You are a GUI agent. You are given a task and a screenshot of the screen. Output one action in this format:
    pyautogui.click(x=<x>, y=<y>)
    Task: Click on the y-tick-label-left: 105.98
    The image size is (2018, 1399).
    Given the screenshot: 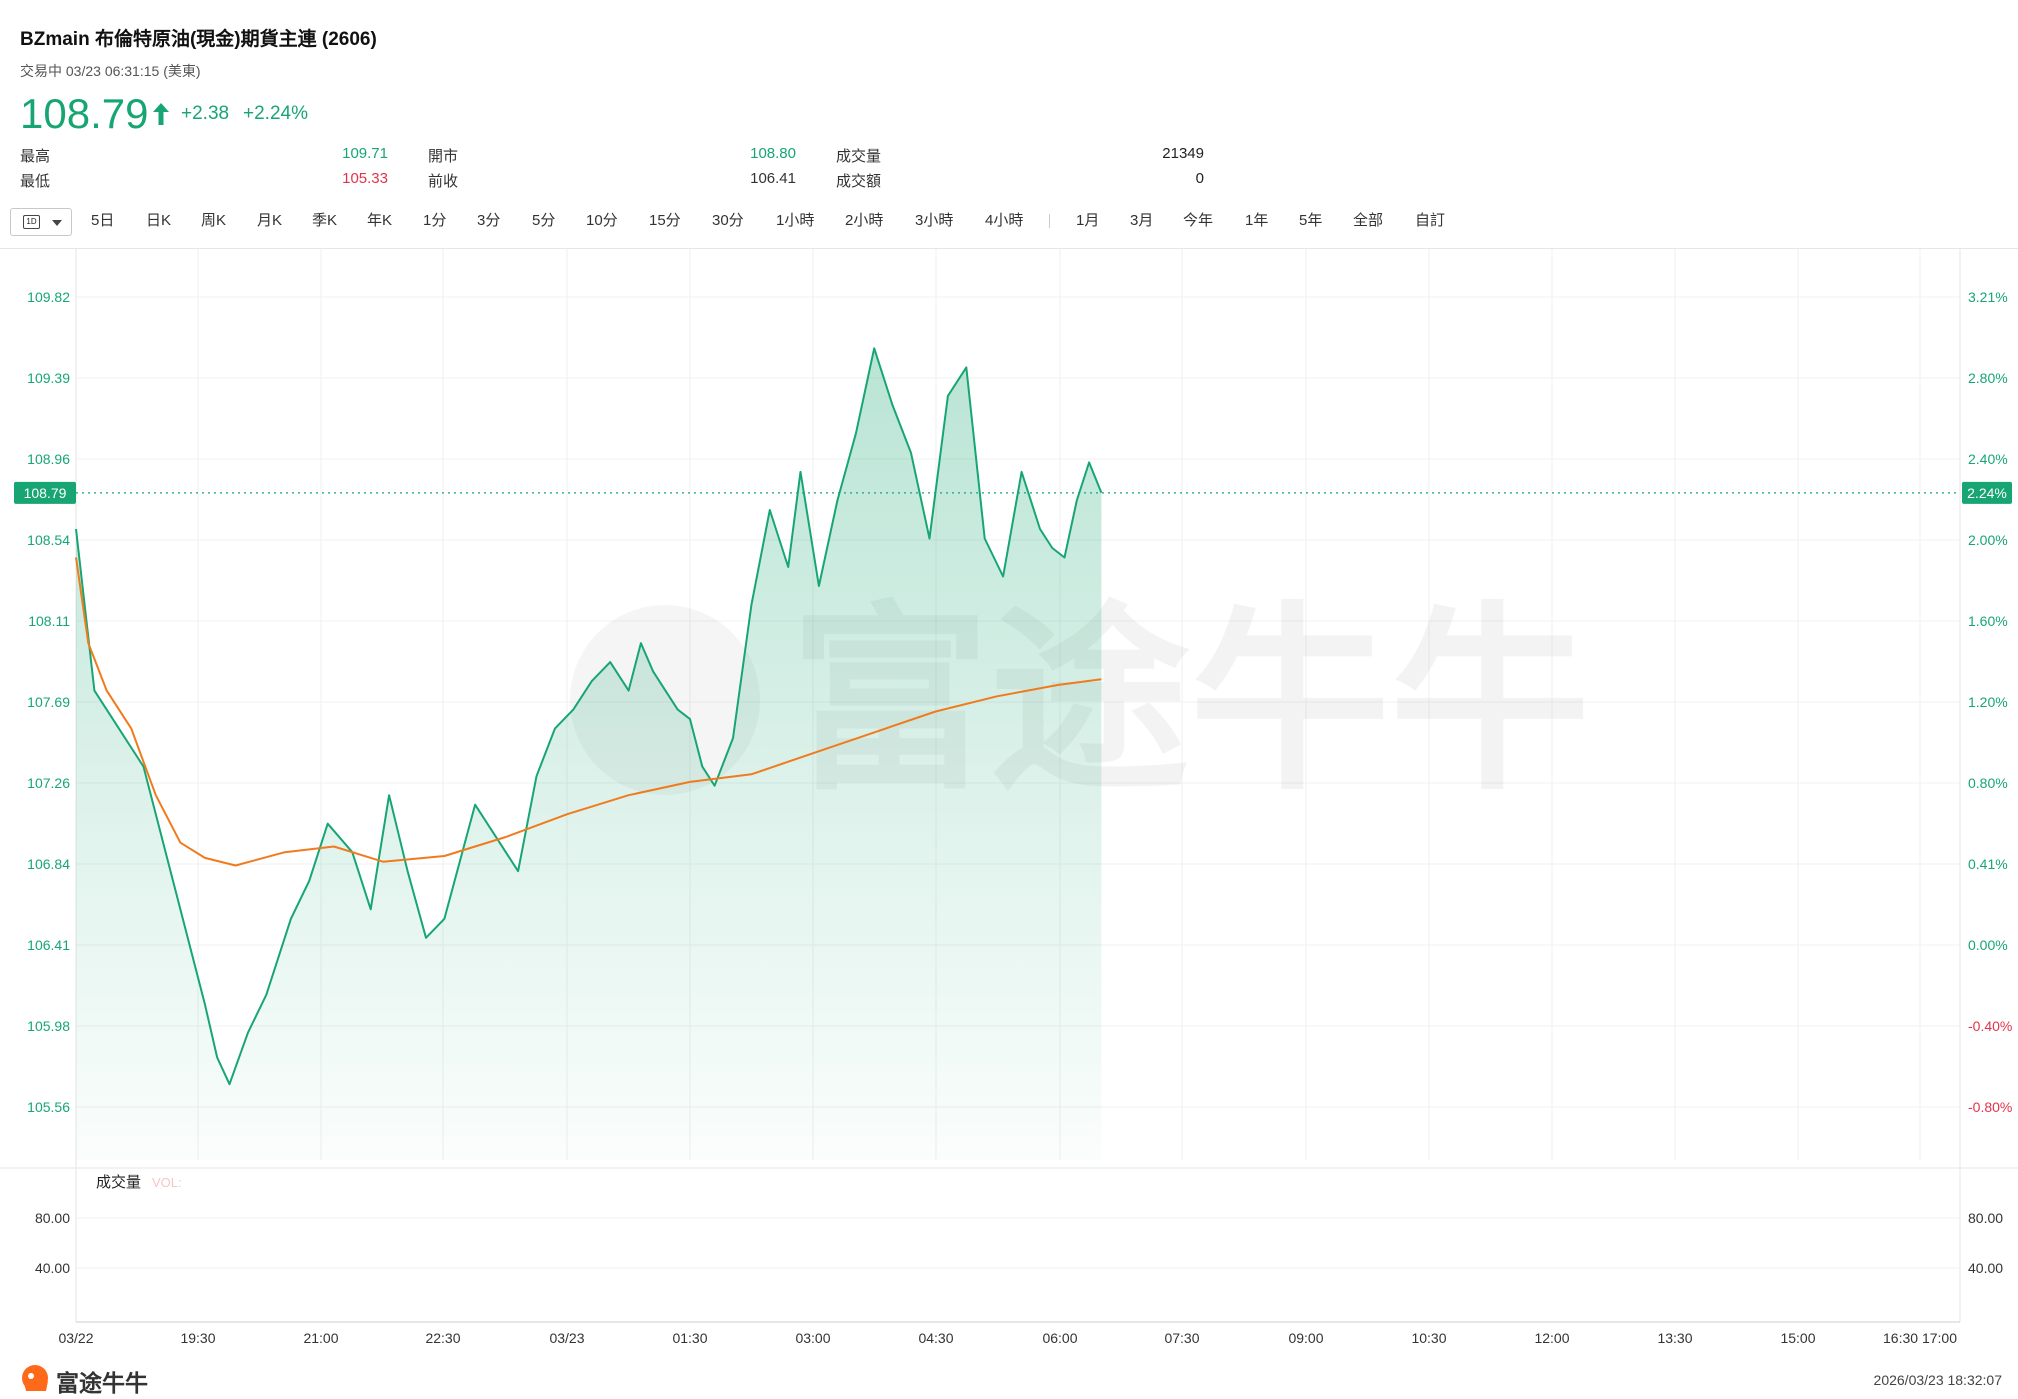 What is the action you would take?
    pyautogui.click(x=48, y=1026)
    